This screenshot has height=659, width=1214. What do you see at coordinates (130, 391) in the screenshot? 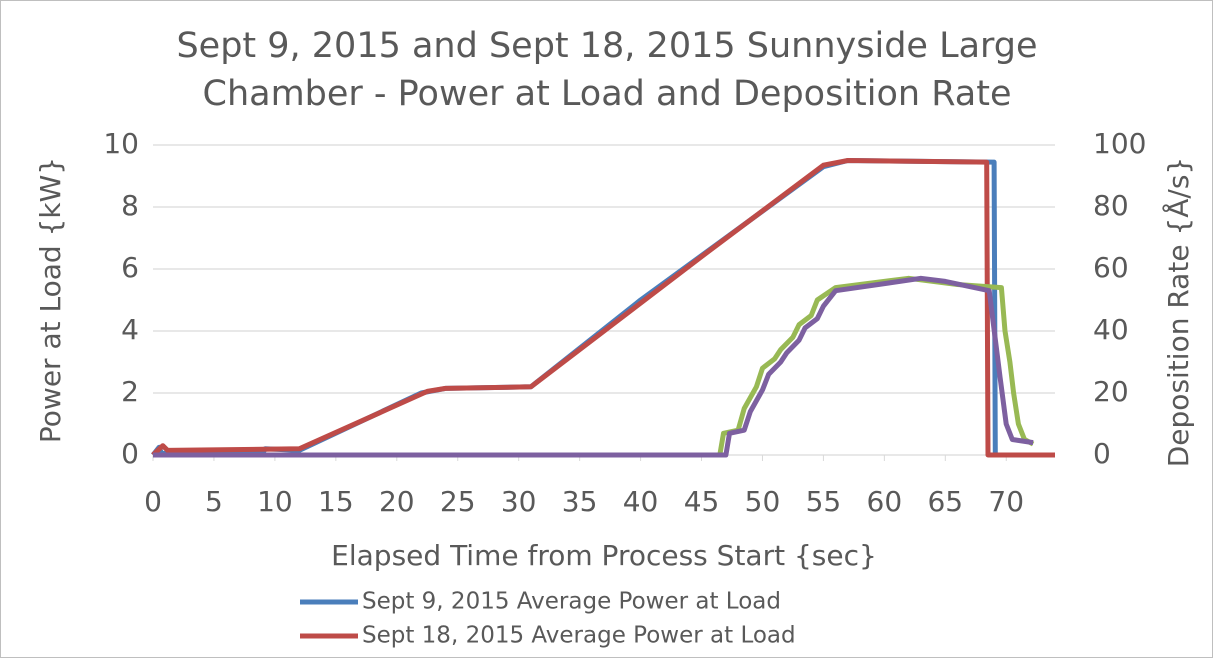
I see `y-tick-label: 2` at bounding box center [130, 391].